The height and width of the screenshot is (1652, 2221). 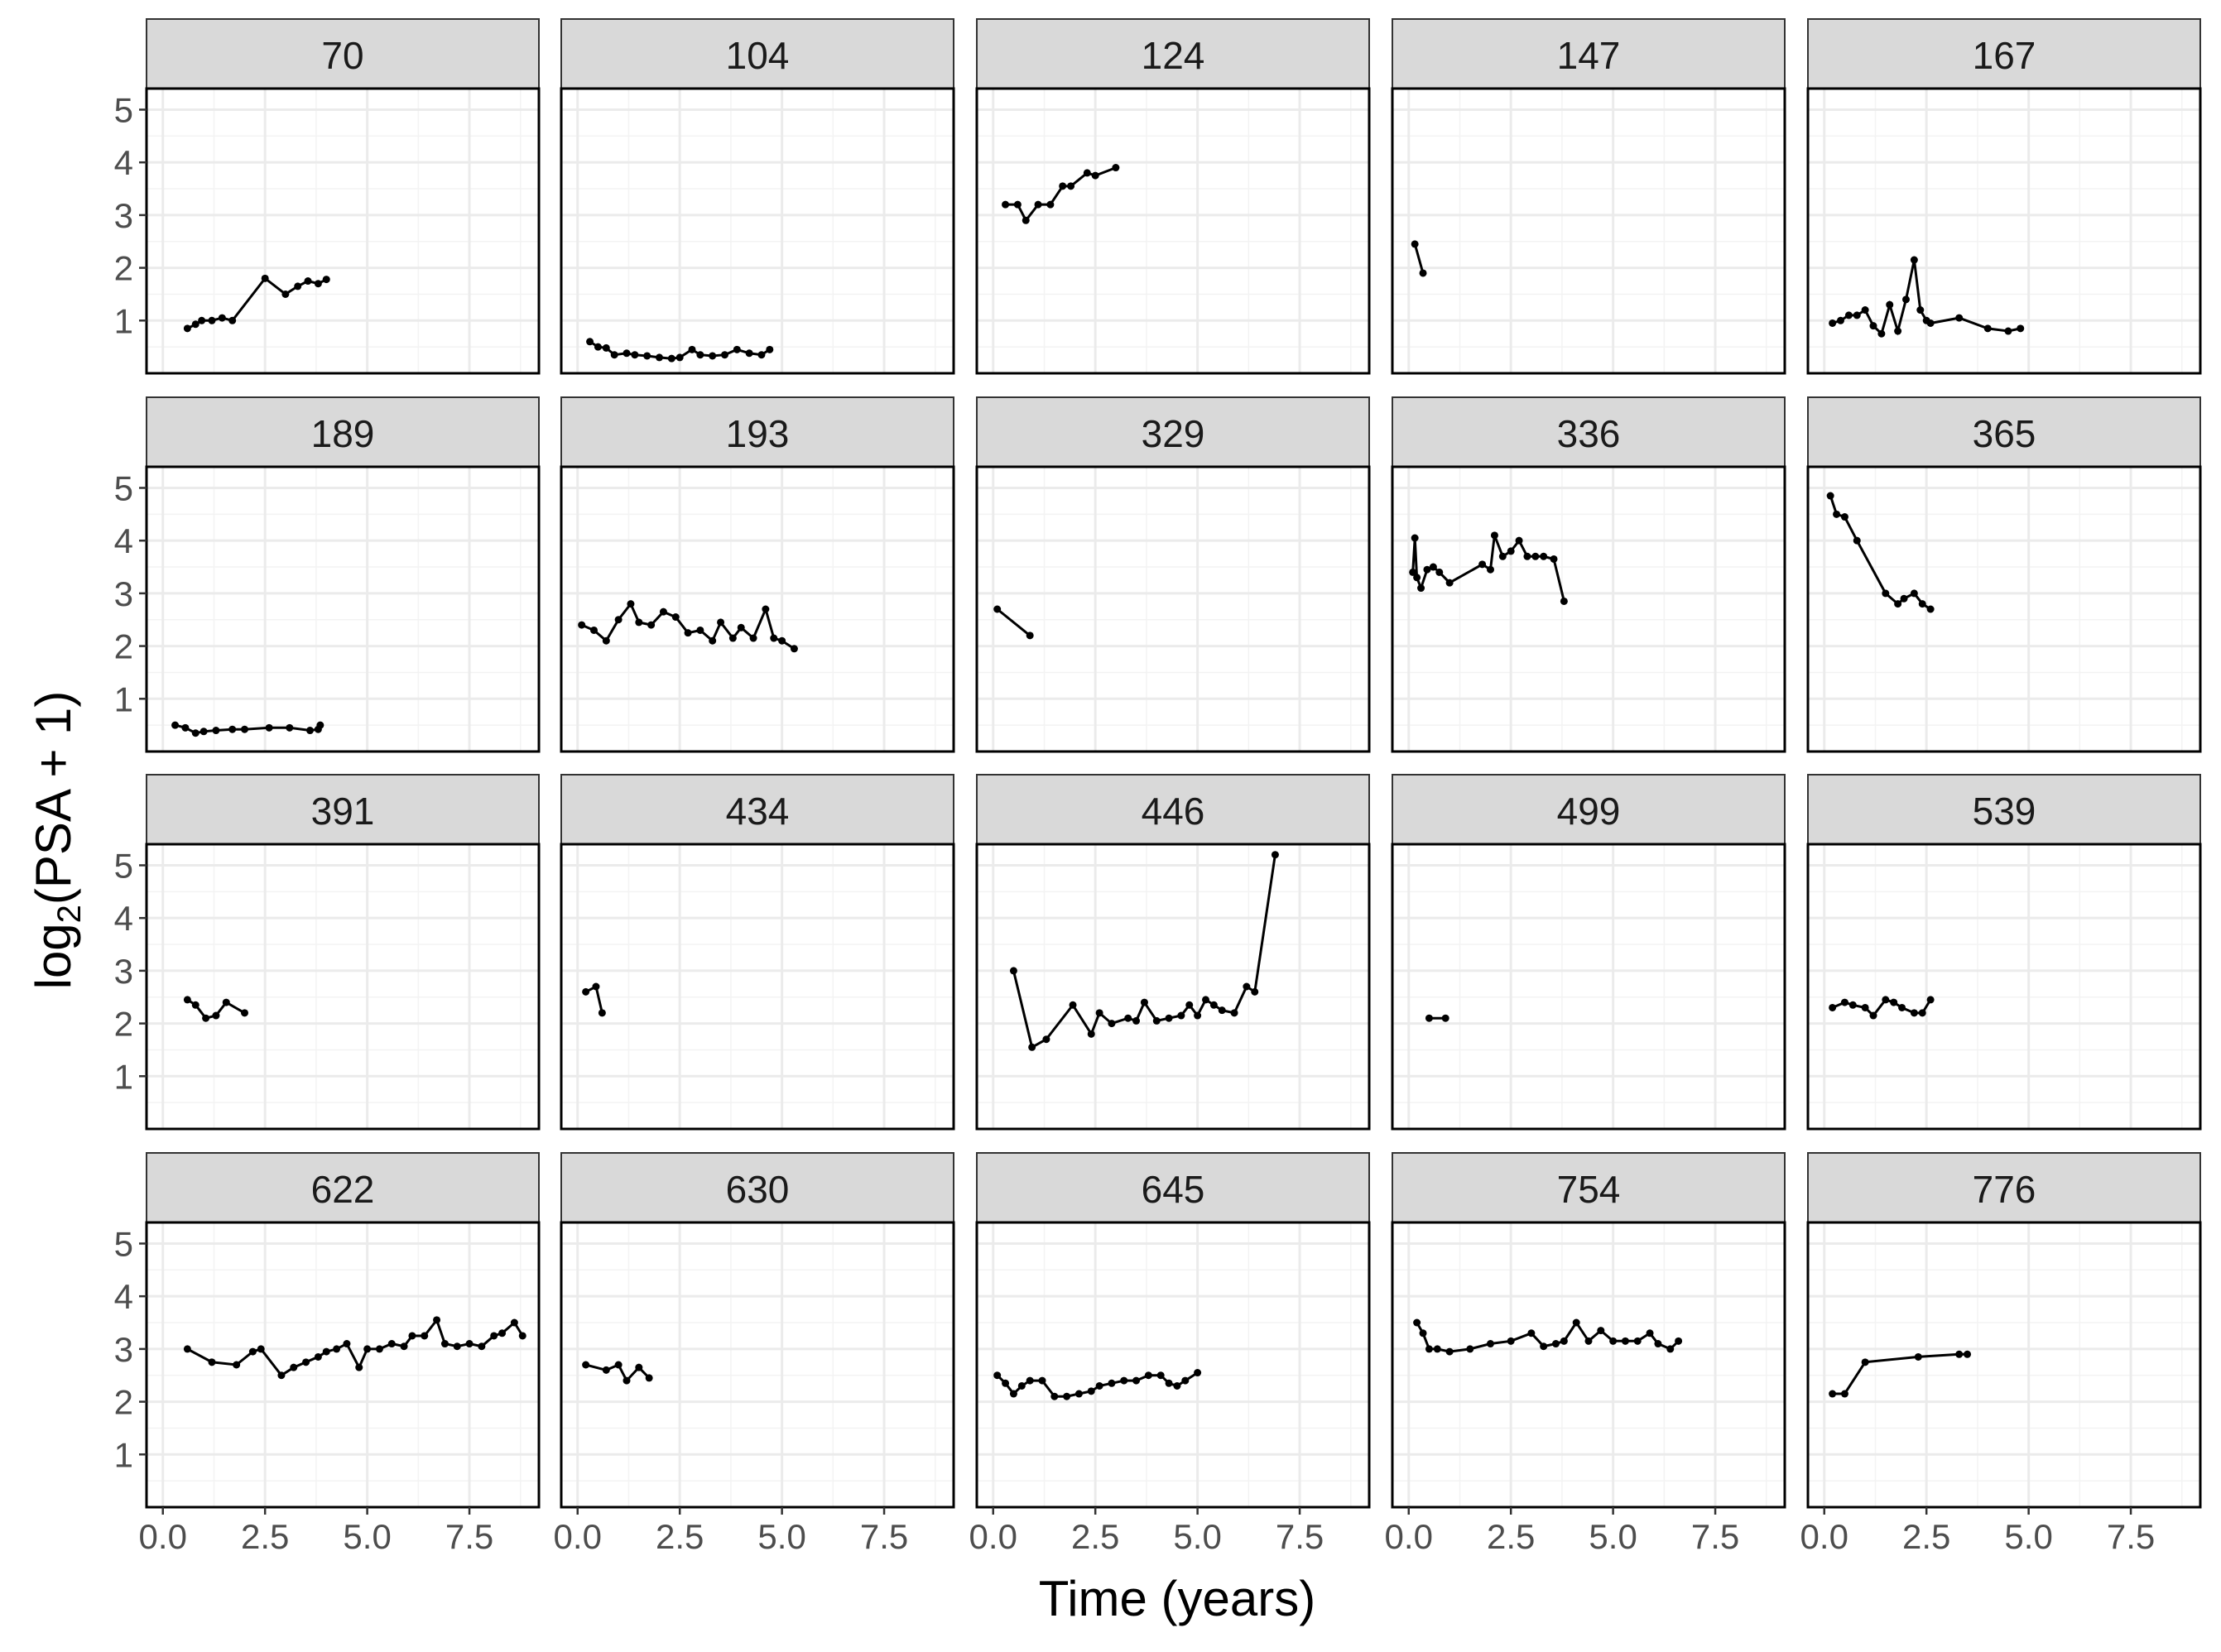 What do you see at coordinates (53, 956) in the screenshot?
I see `y-axis-title-log: log` at bounding box center [53, 956].